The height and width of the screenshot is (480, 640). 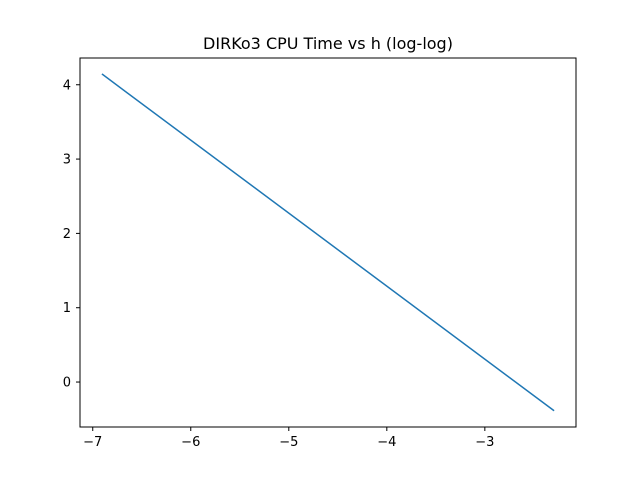 What do you see at coordinates (288, 442) in the screenshot?
I see `x-tick-label-2: −5` at bounding box center [288, 442].